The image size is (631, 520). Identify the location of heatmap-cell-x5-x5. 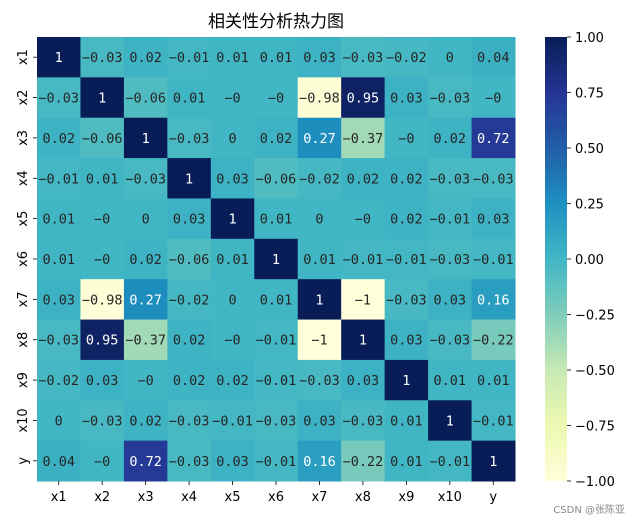
(232, 219).